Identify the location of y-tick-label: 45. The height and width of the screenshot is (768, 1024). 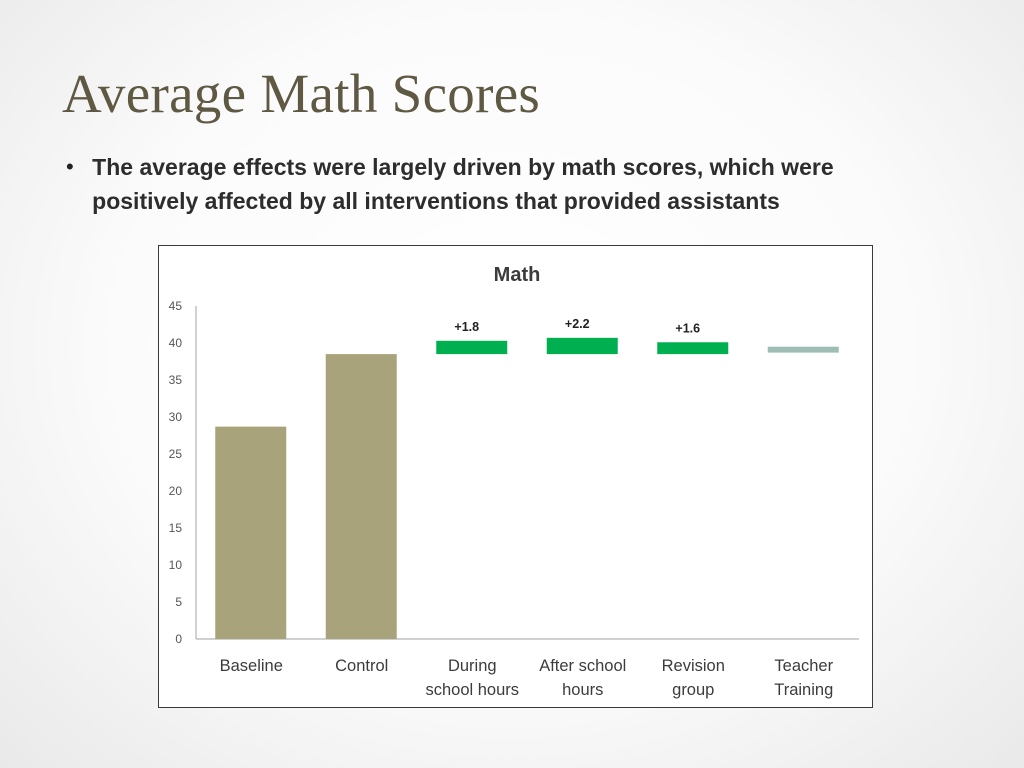
(176, 306).